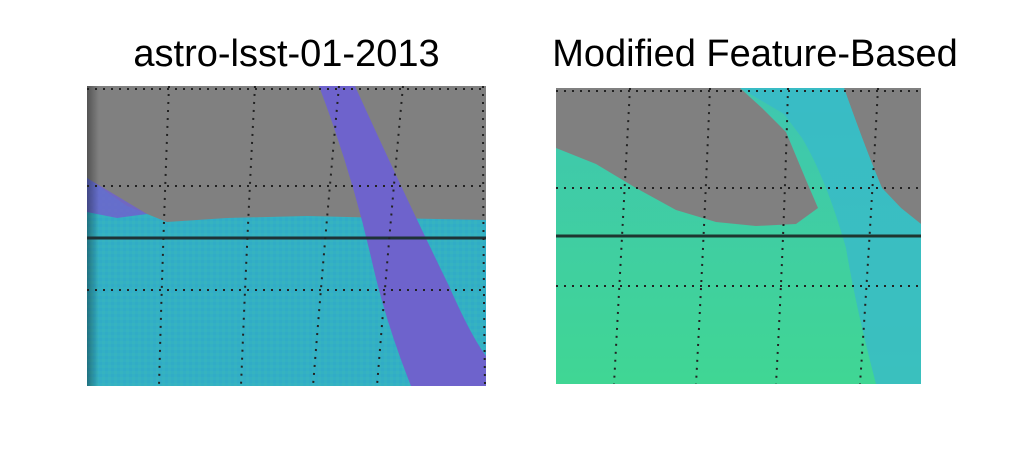 The width and height of the screenshot is (1009, 474). Describe the element at coordinates (286, 54) in the screenshot. I see `panel-title-left: astro-lsst-01-2013` at that location.